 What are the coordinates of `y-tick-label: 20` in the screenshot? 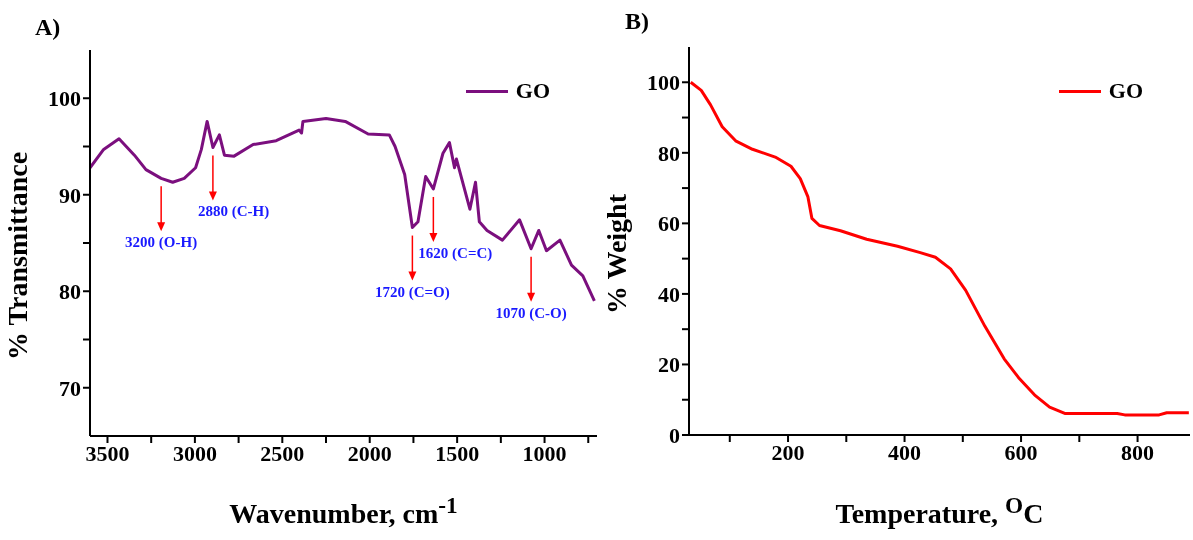 It's located at (669, 365).